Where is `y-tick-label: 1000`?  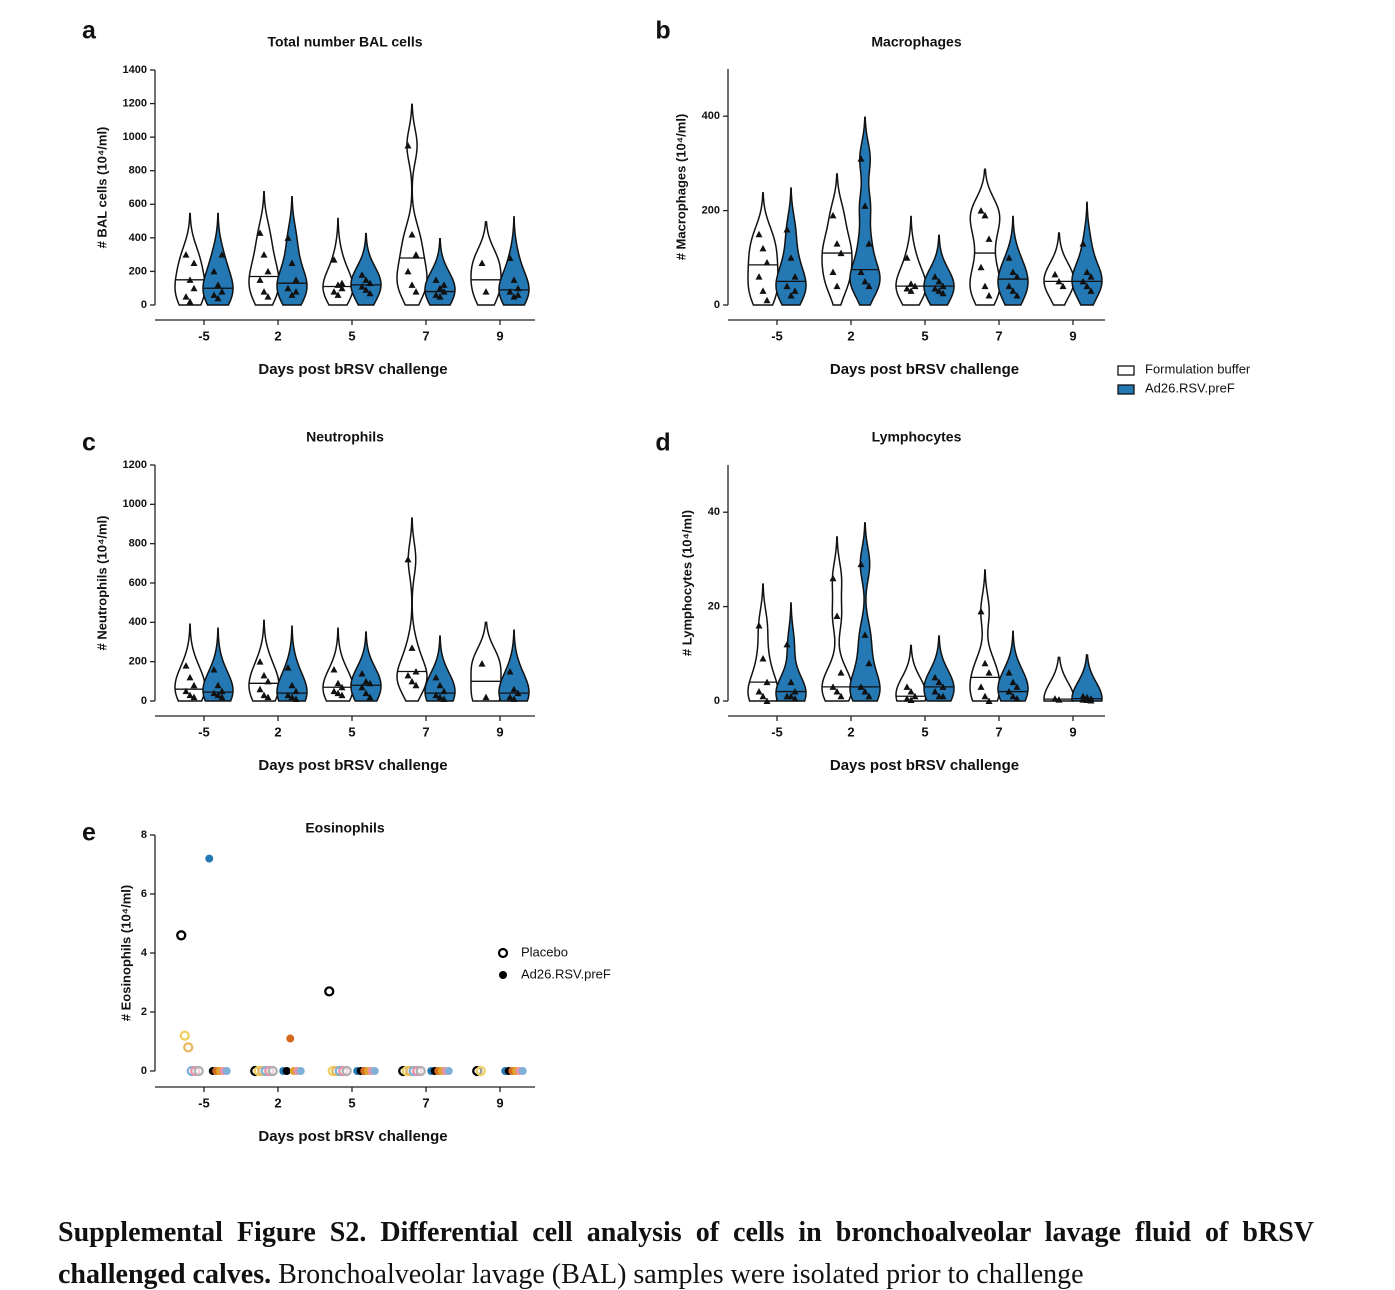
y-tick-label: 1000 is located at coordinates (135, 504).